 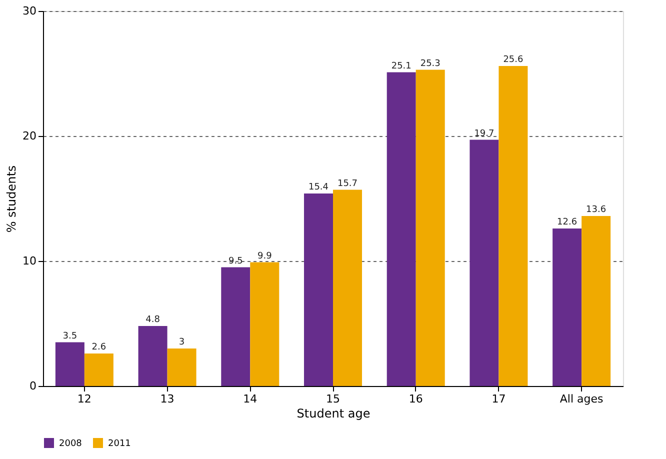 What do you see at coordinates (29, 11) in the screenshot?
I see `y-tick-label: 30` at bounding box center [29, 11].